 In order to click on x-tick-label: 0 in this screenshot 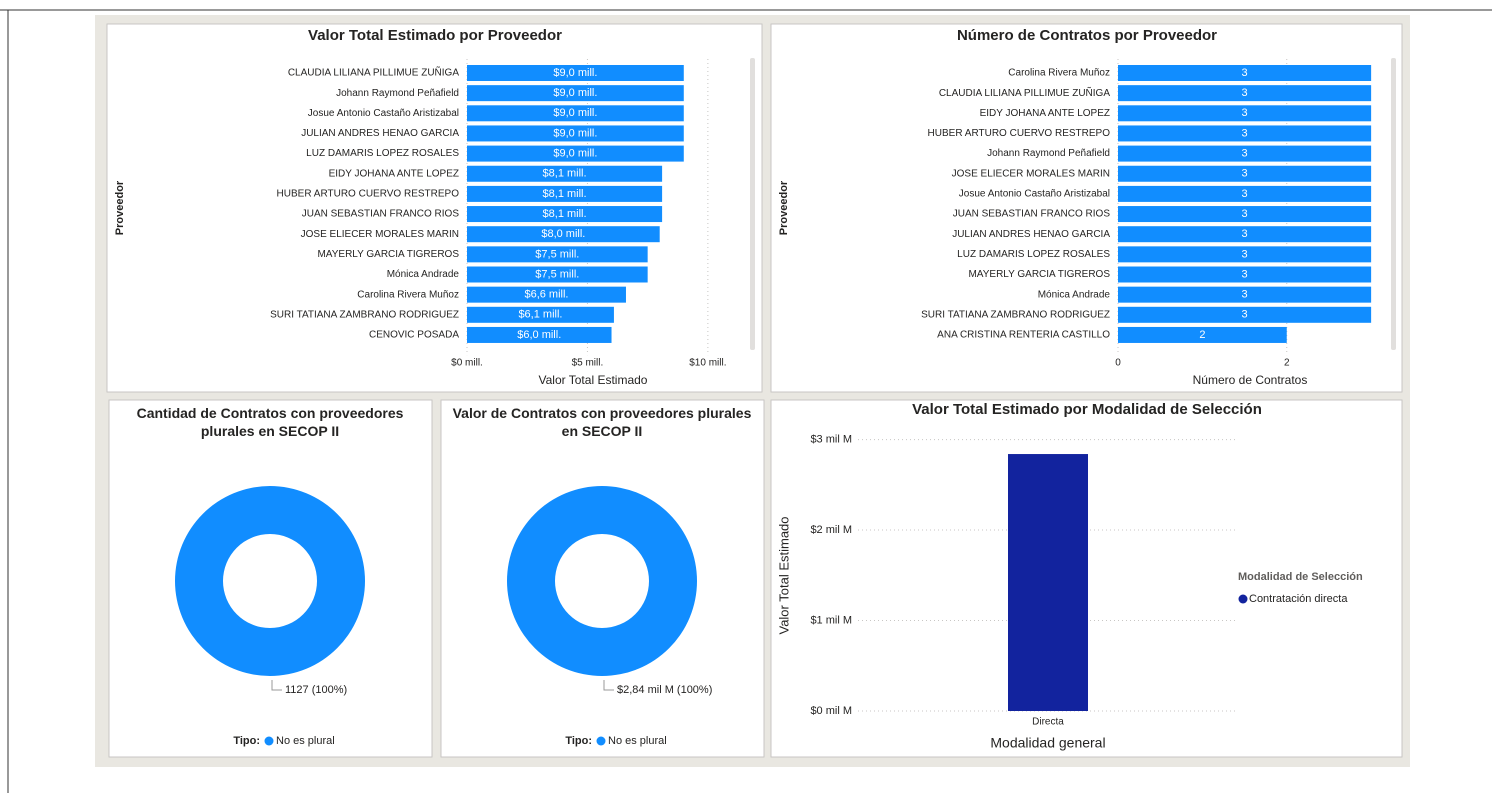, I will do `click(1118, 363)`.